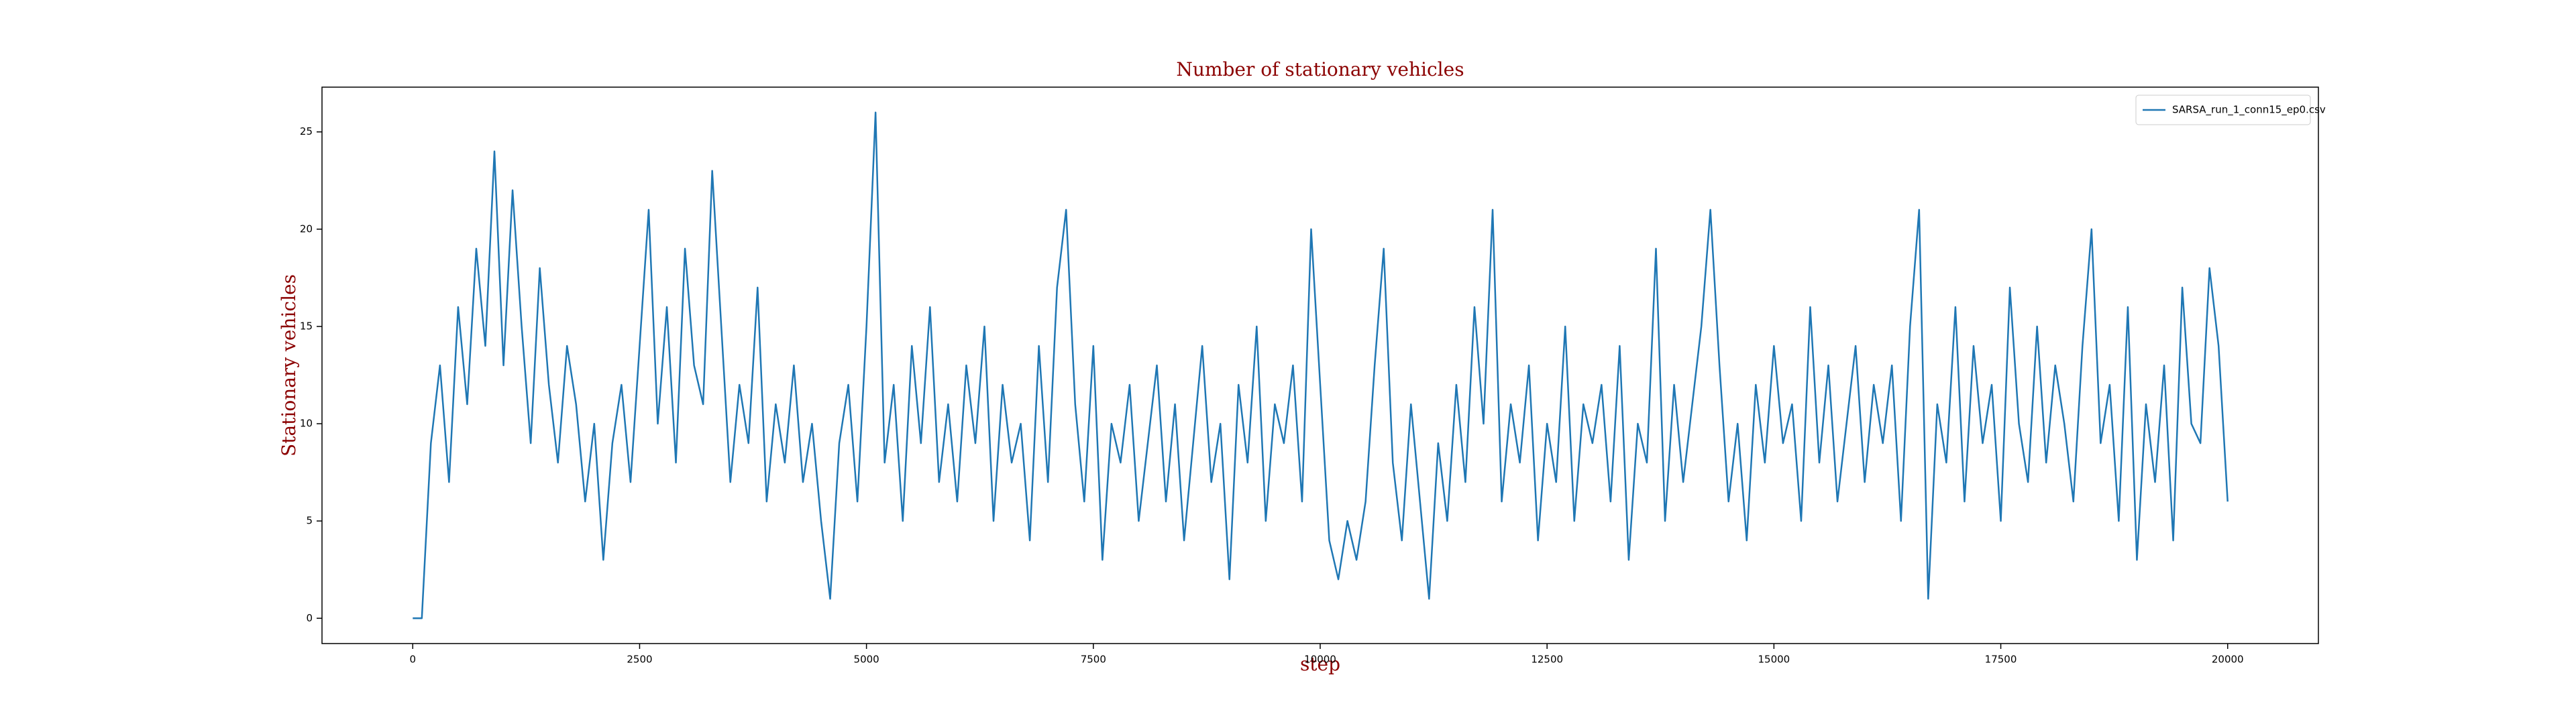 The width and height of the screenshot is (2576, 724). What do you see at coordinates (289, 365) in the screenshot?
I see `y-axis-label: Stationary vehicles` at bounding box center [289, 365].